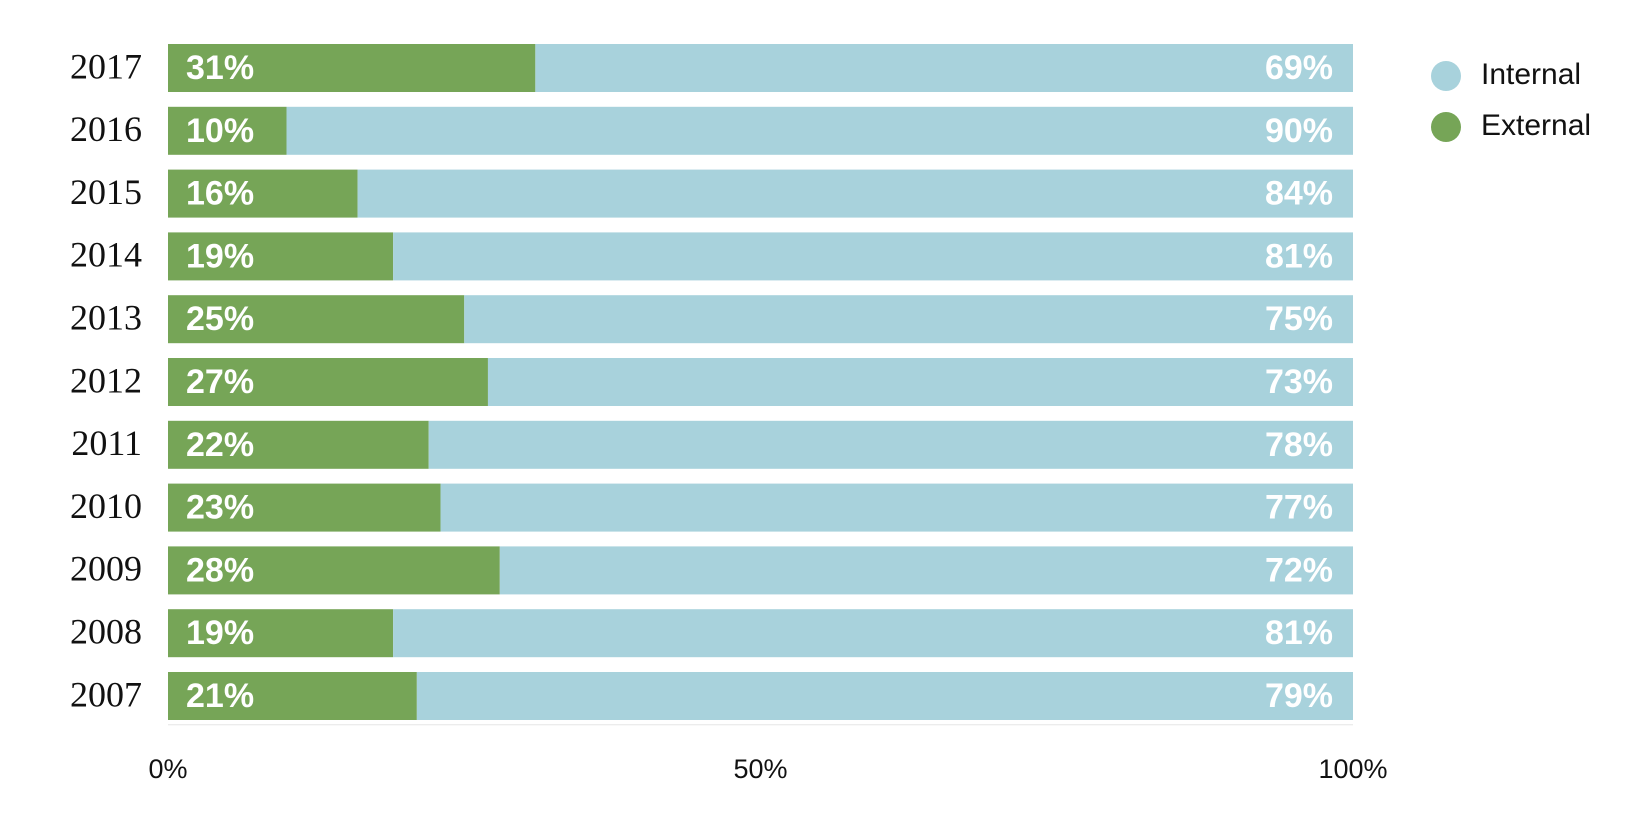  I want to click on legend-label: External, so click(1536, 125).